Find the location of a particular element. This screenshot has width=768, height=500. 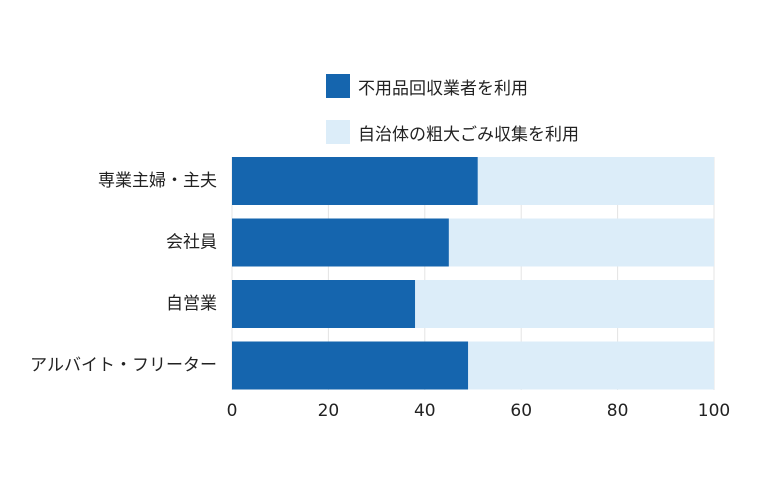

legend-item-municipal: 自治体の粗大ごみ収集を利用 is located at coordinates (452, 132).